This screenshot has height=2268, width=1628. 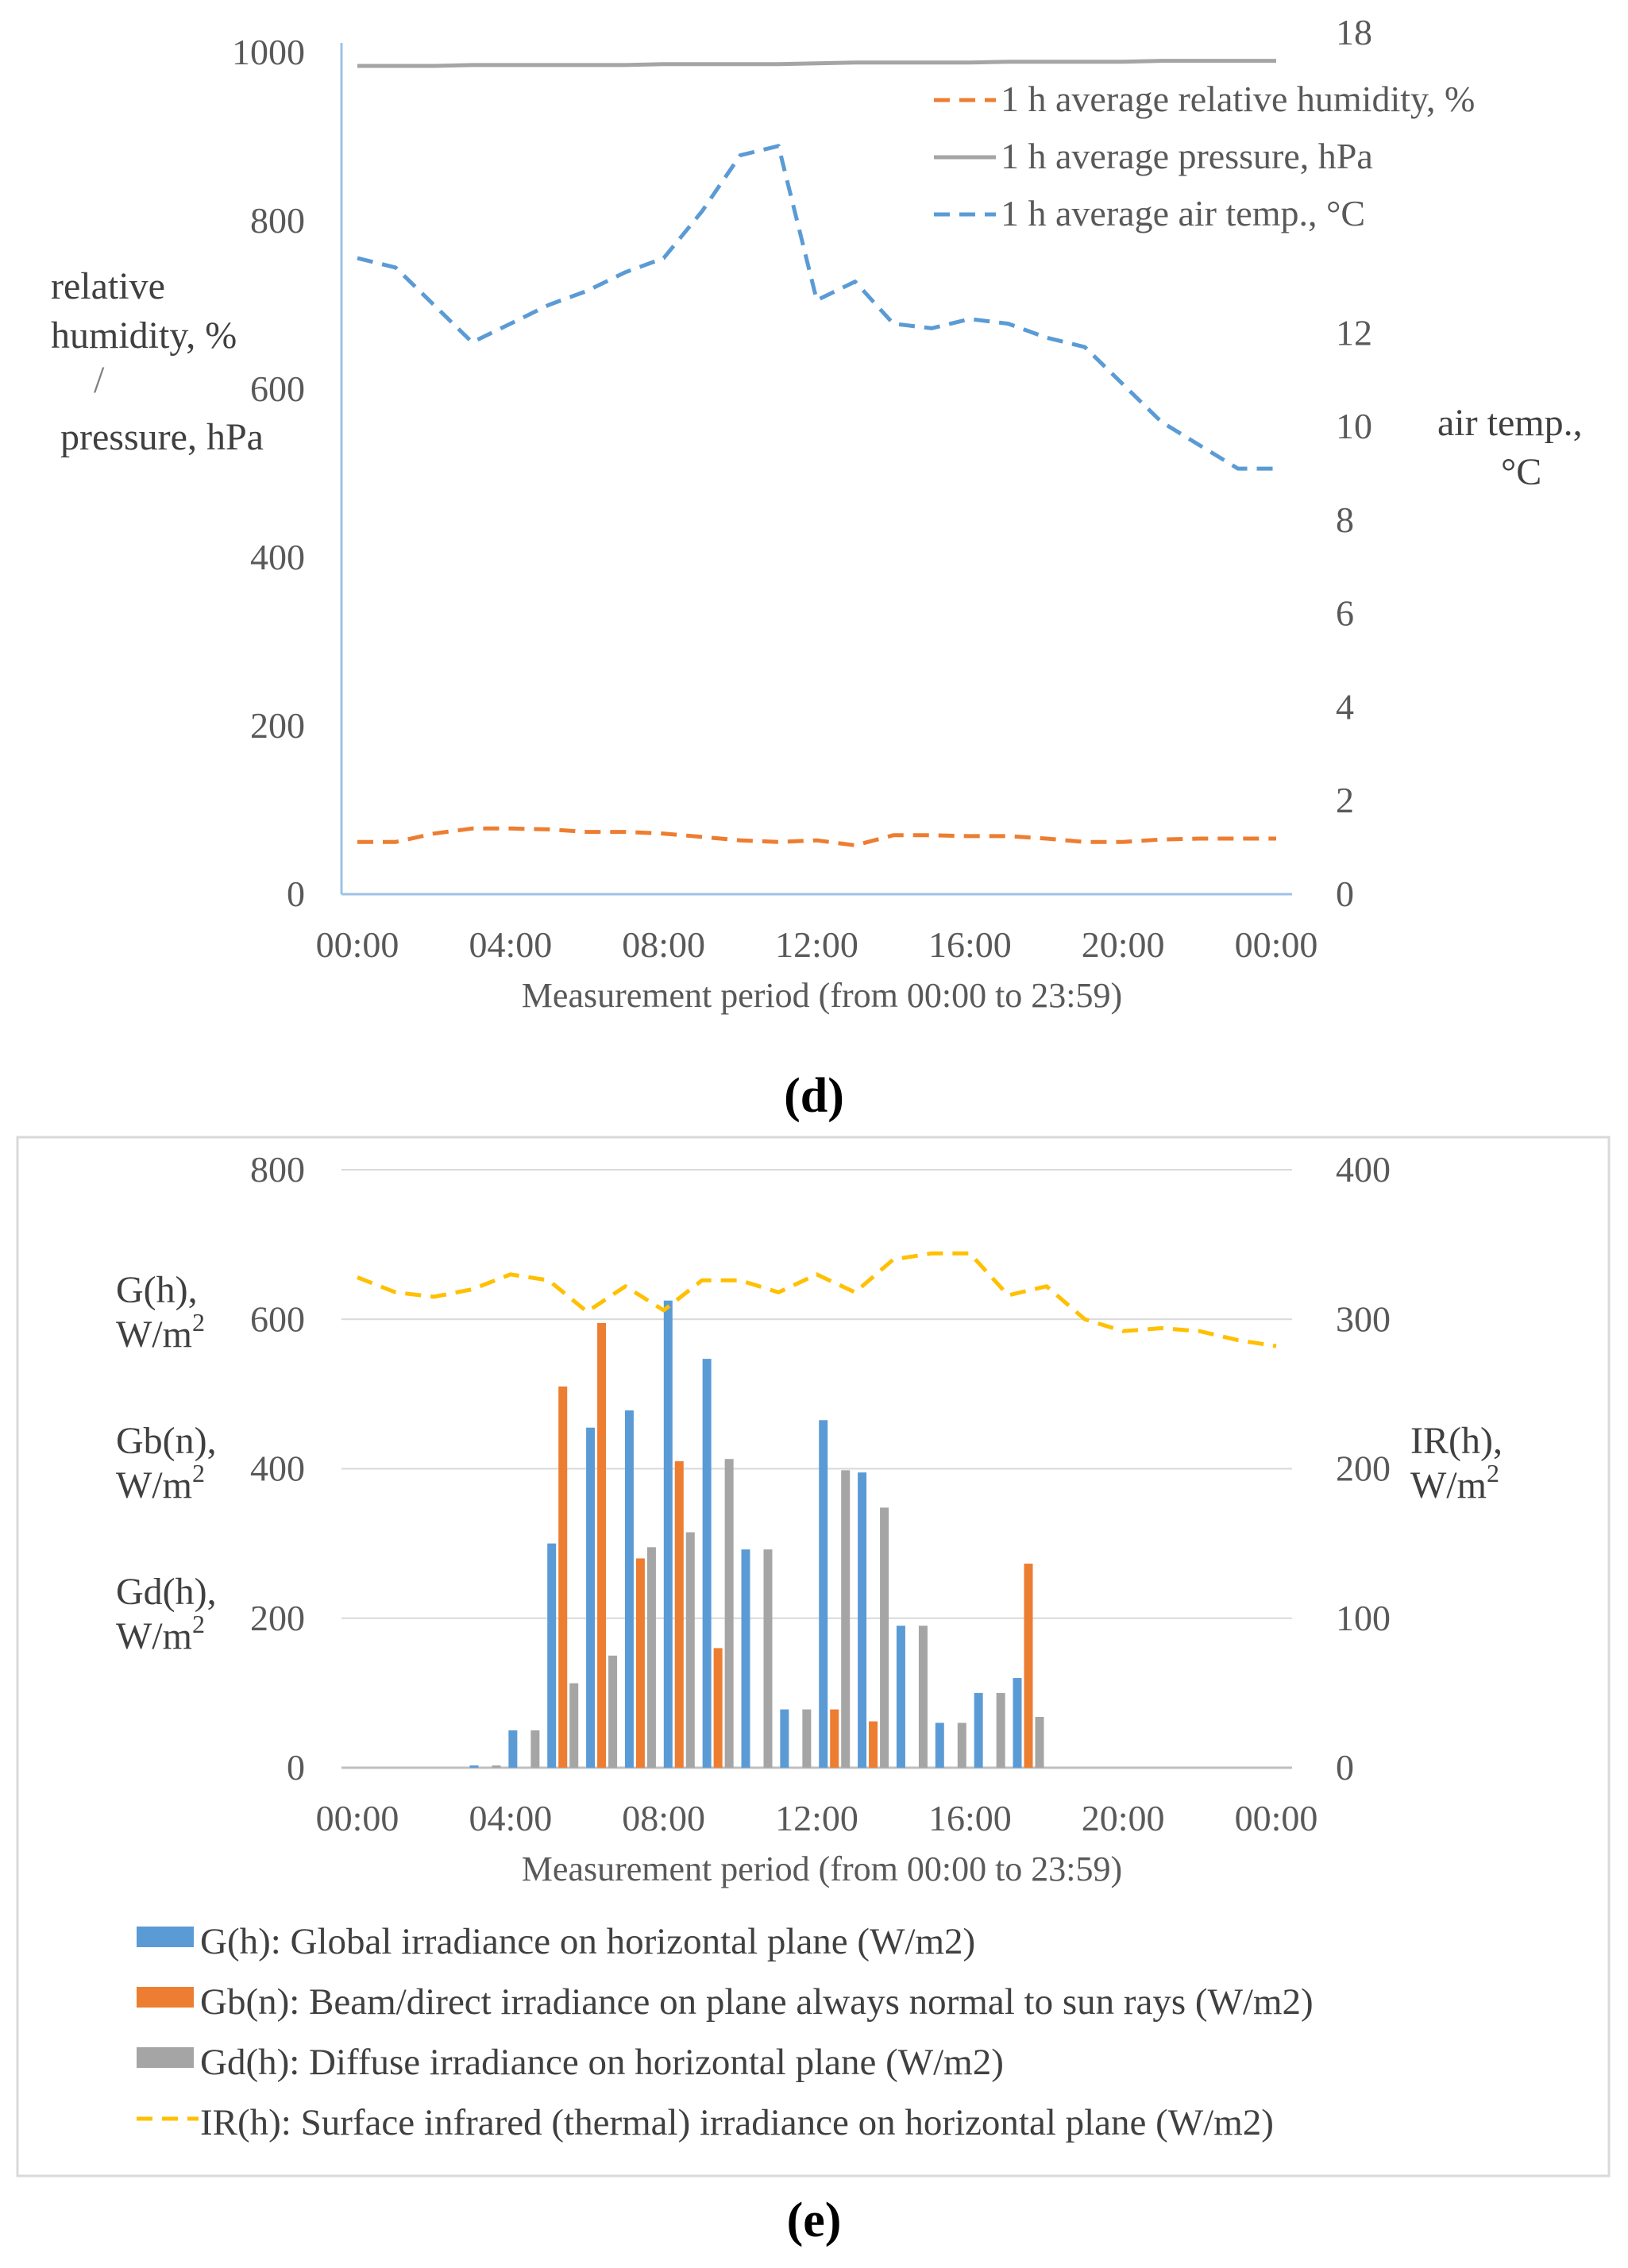 I want to click on chart-d-x-tick-label: 04:00, so click(x=510, y=944).